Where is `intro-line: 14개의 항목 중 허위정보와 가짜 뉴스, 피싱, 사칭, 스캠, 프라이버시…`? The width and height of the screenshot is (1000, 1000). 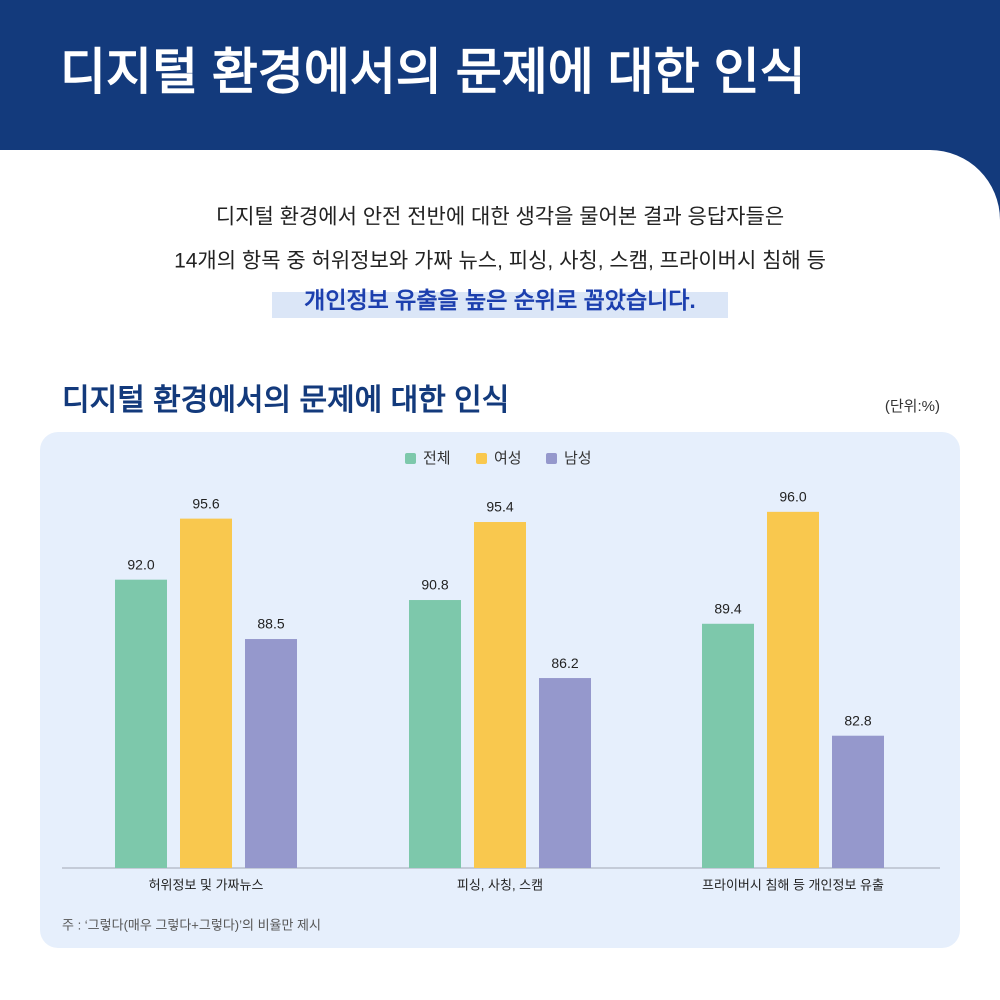
intro-line: 14개의 항목 중 허위정보와 가짜 뉴스, 피싱, 사칭, 스캠, 프라이버시… is located at coordinates (500, 261).